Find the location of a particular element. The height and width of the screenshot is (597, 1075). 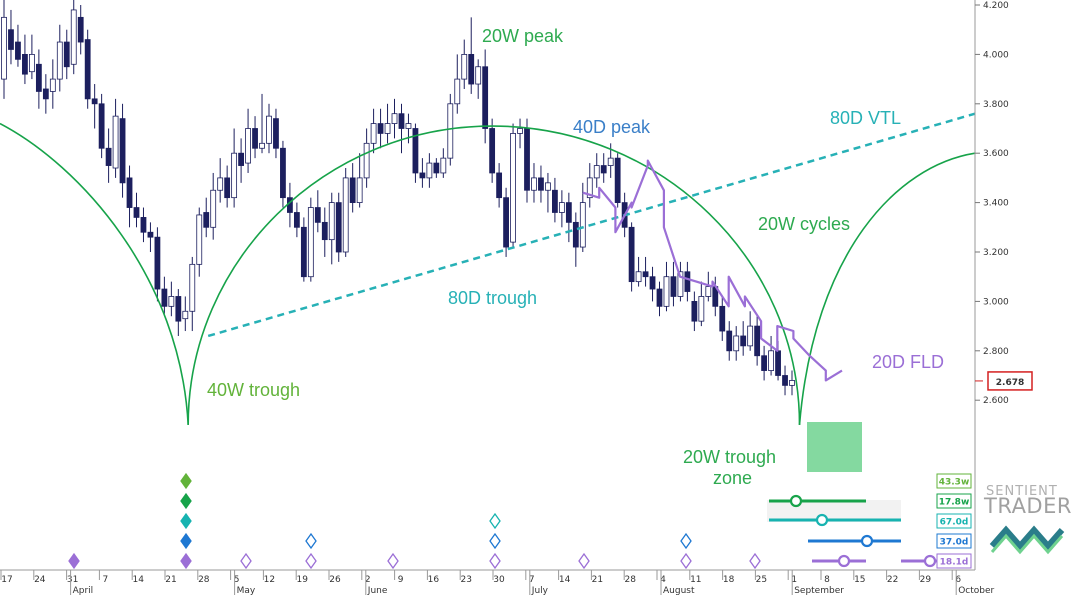

fld-20d-line is located at coordinates (712, 270).